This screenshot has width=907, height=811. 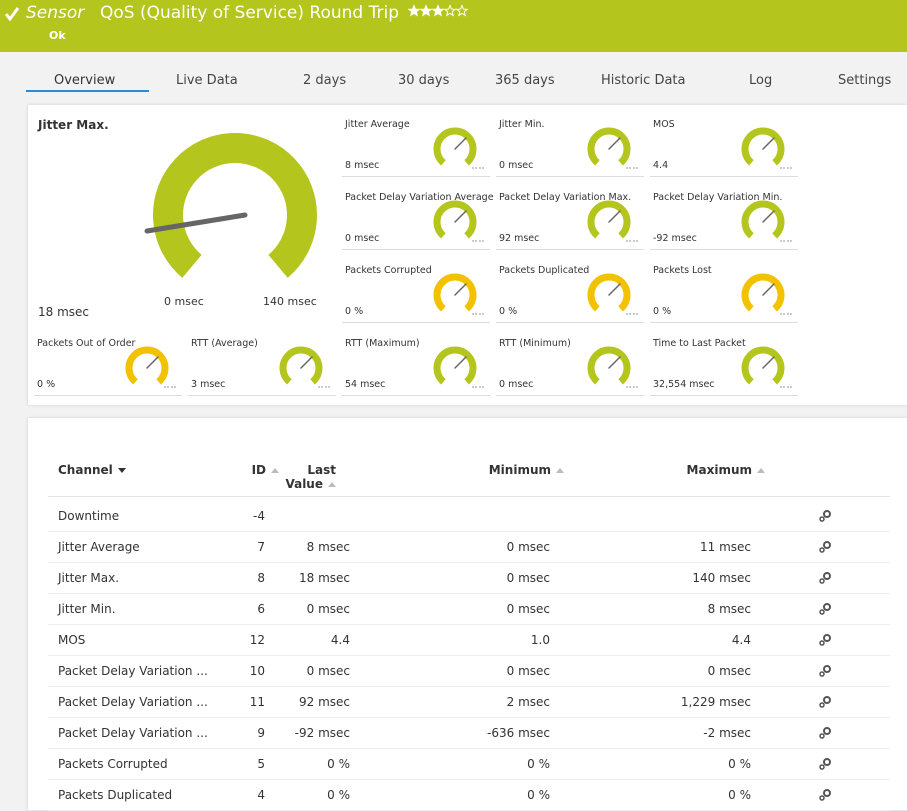 What do you see at coordinates (540, 640) in the screenshot?
I see `cell: 1.0` at bounding box center [540, 640].